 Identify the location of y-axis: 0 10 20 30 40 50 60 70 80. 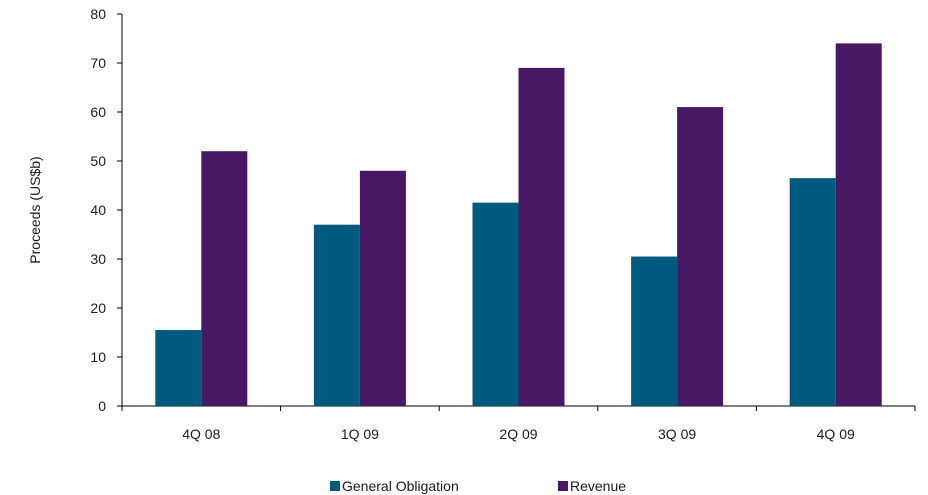
(106, 210).